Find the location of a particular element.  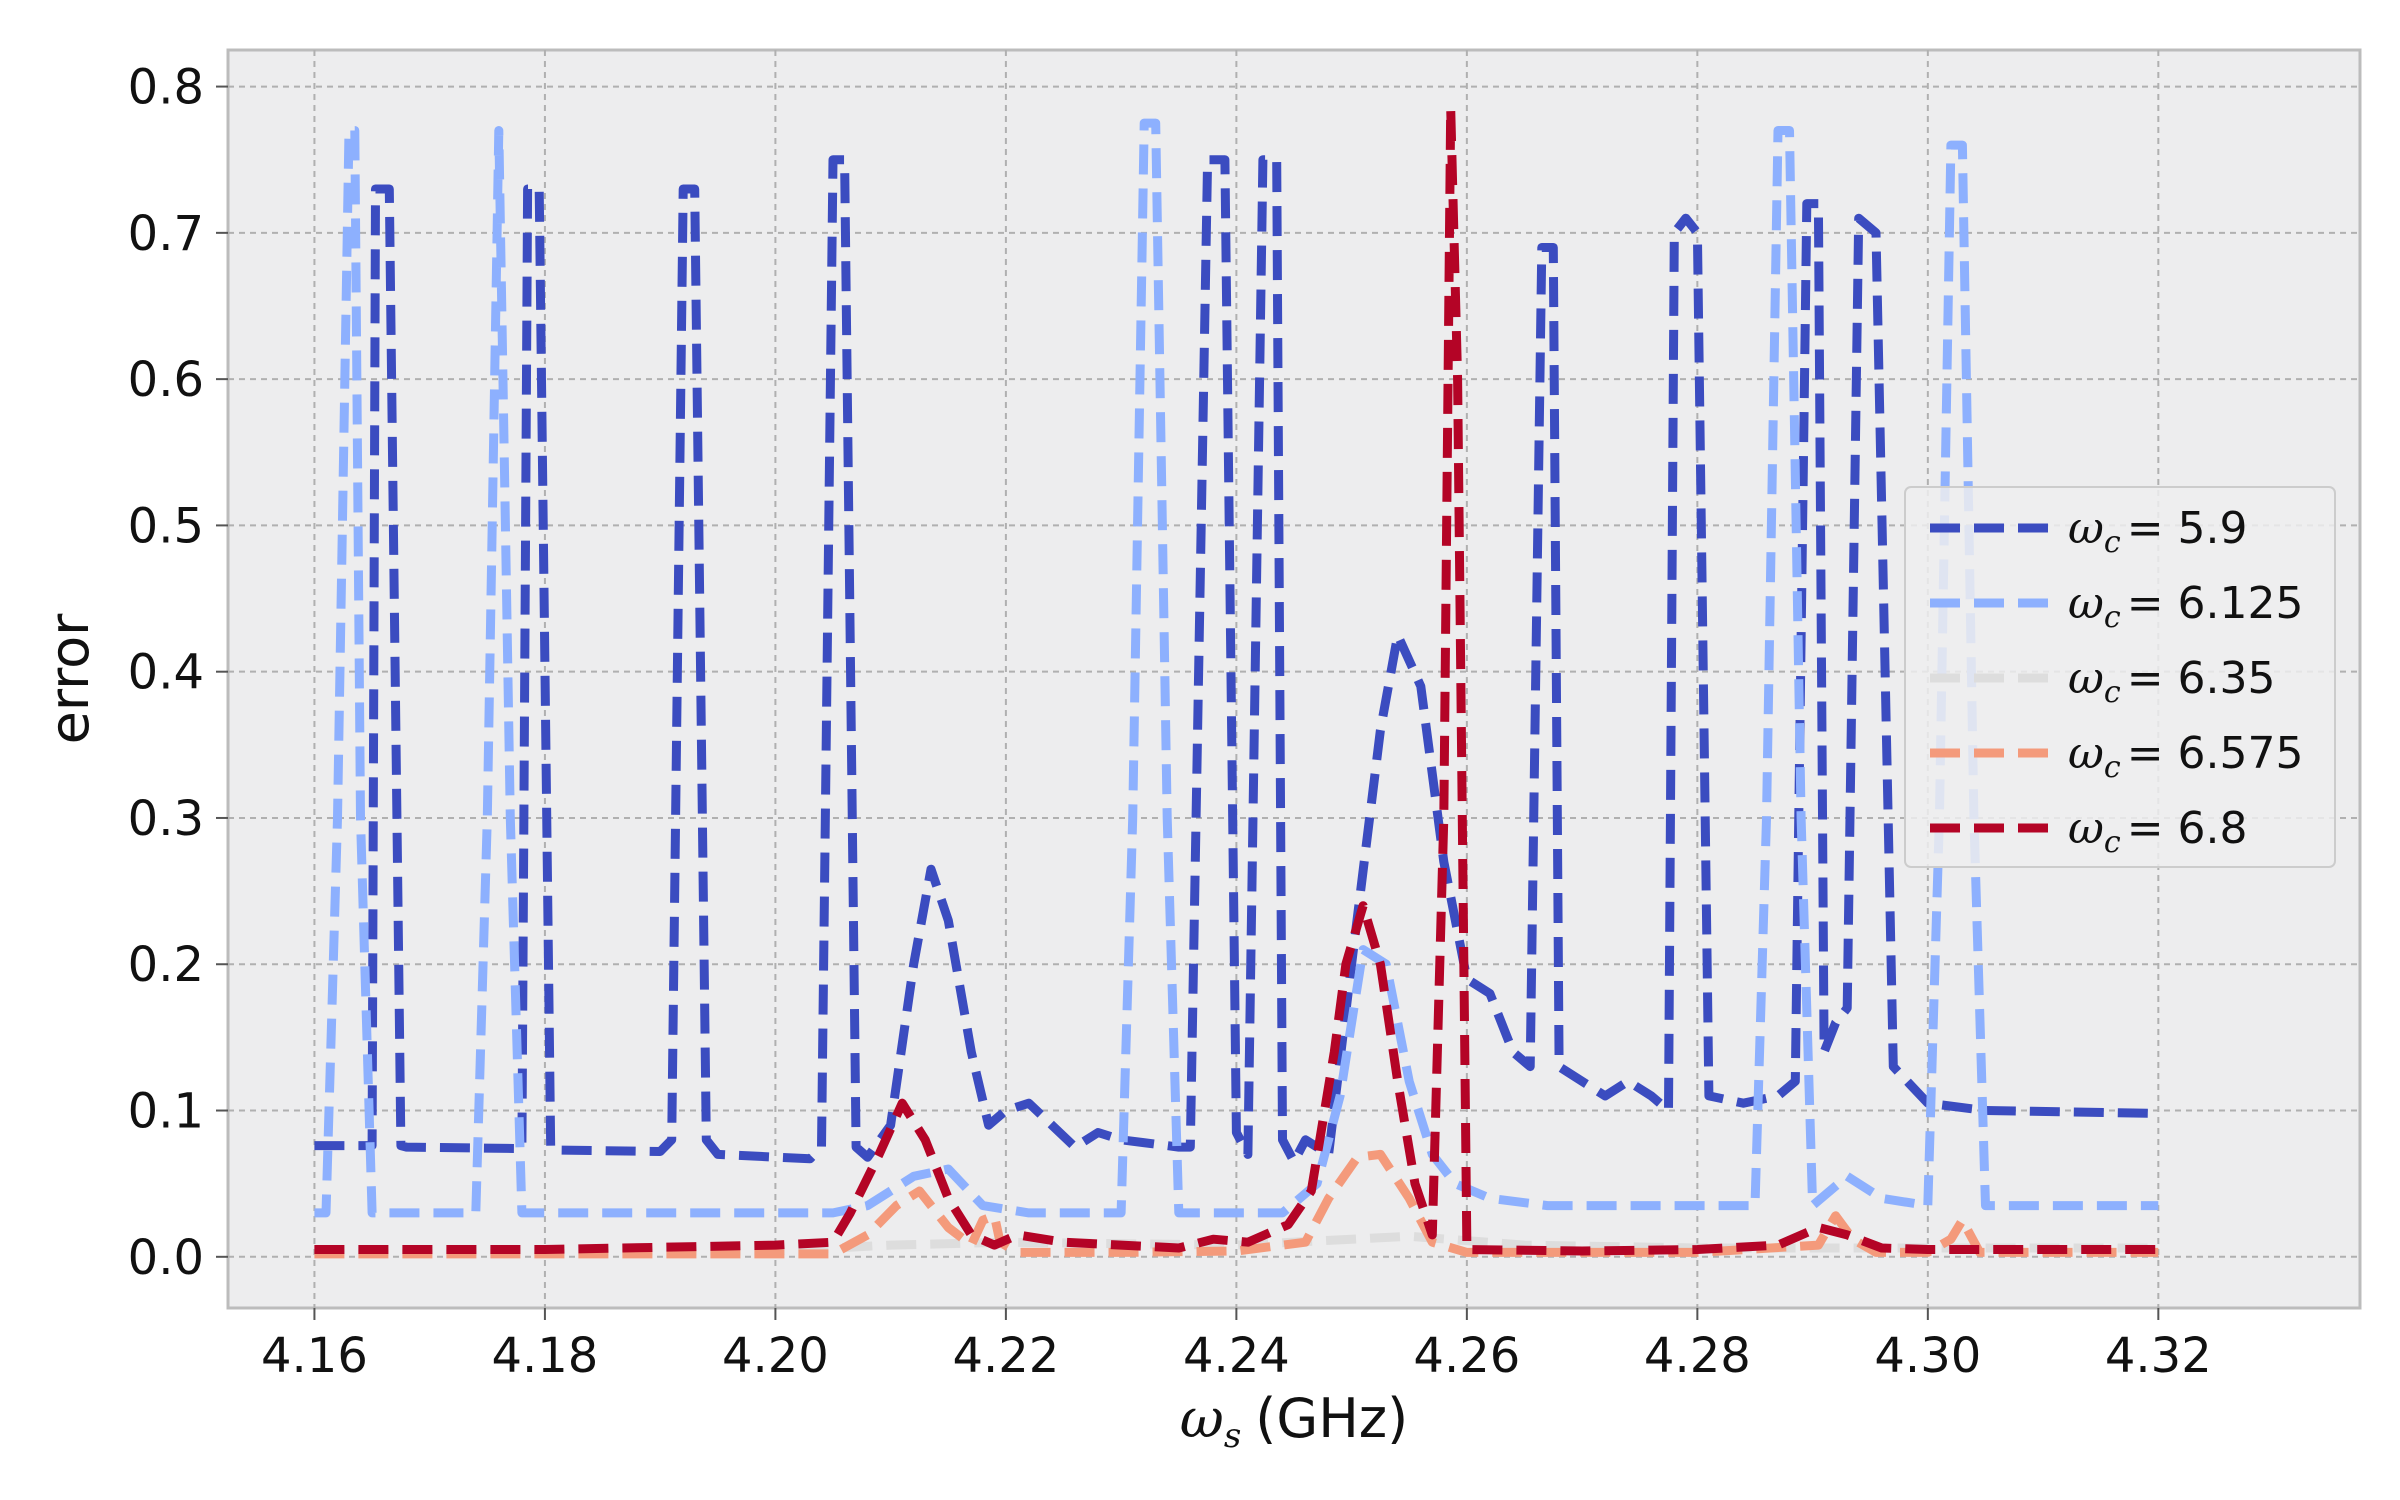

legend-entry: ωc = 6.8 is located at coordinates (2158, 831).